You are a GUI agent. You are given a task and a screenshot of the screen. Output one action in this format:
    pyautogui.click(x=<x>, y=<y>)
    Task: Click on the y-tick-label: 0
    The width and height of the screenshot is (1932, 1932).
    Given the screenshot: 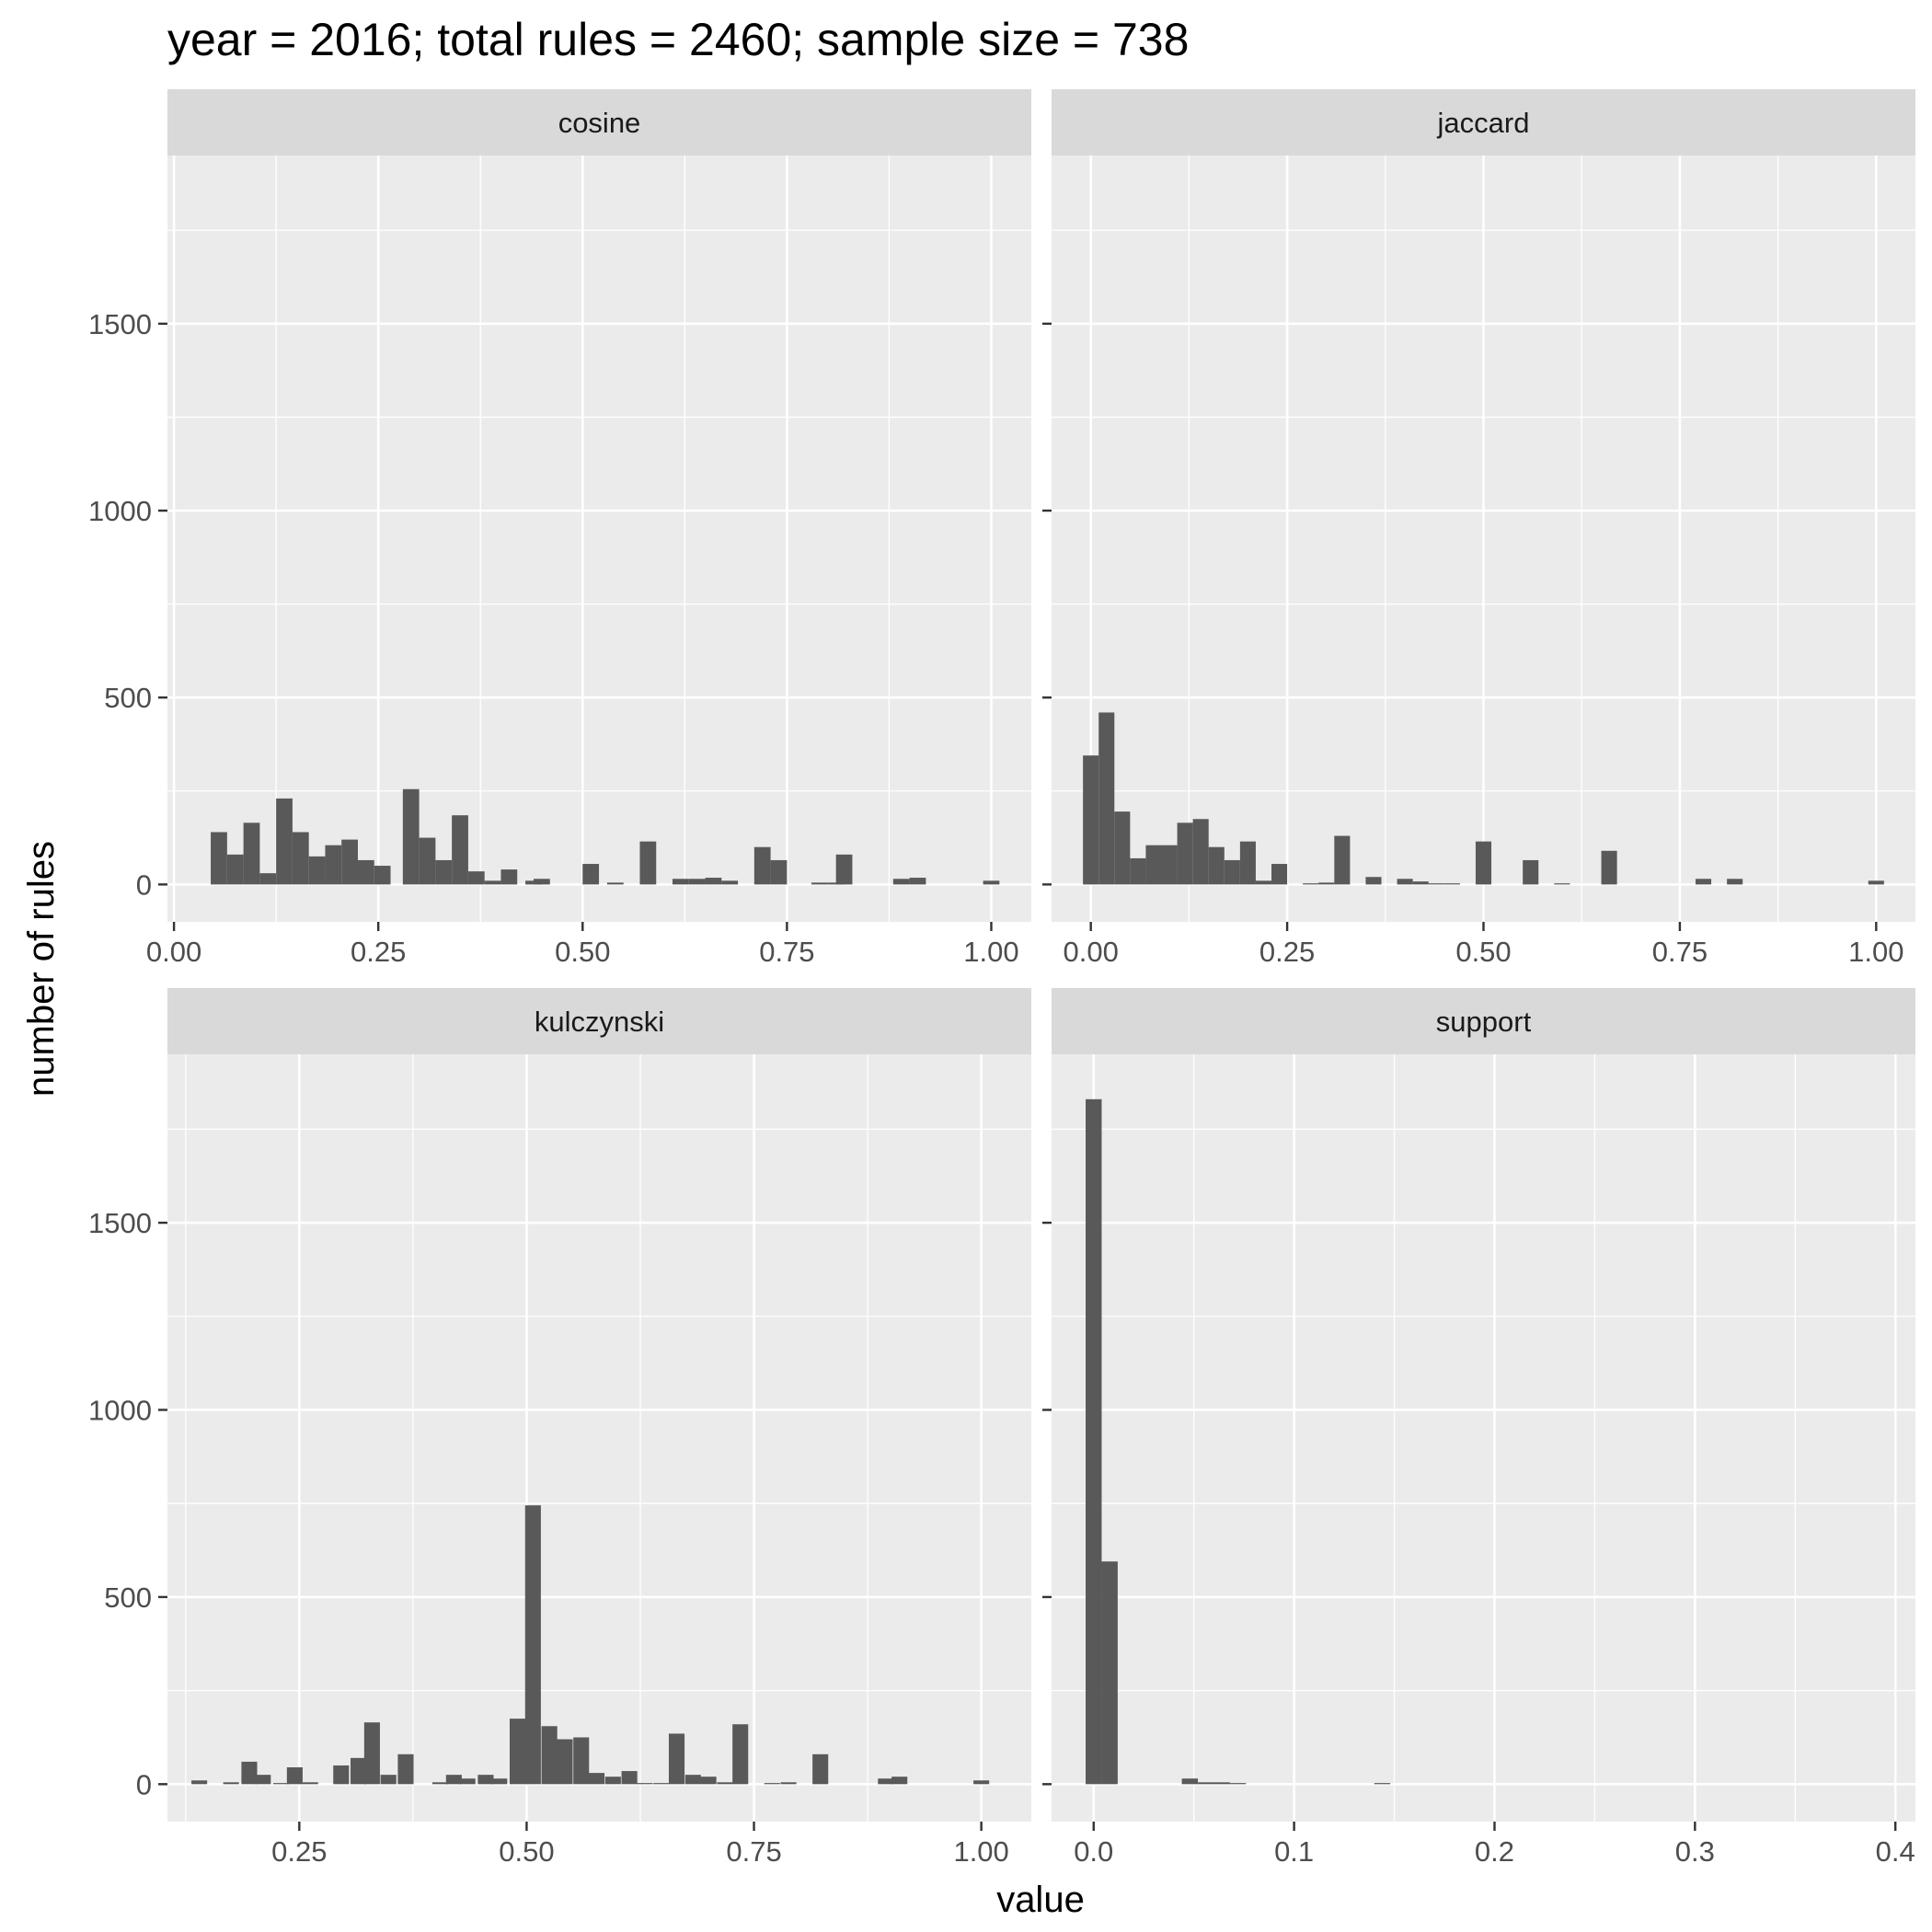 What is the action you would take?
    pyautogui.click(x=144, y=884)
    